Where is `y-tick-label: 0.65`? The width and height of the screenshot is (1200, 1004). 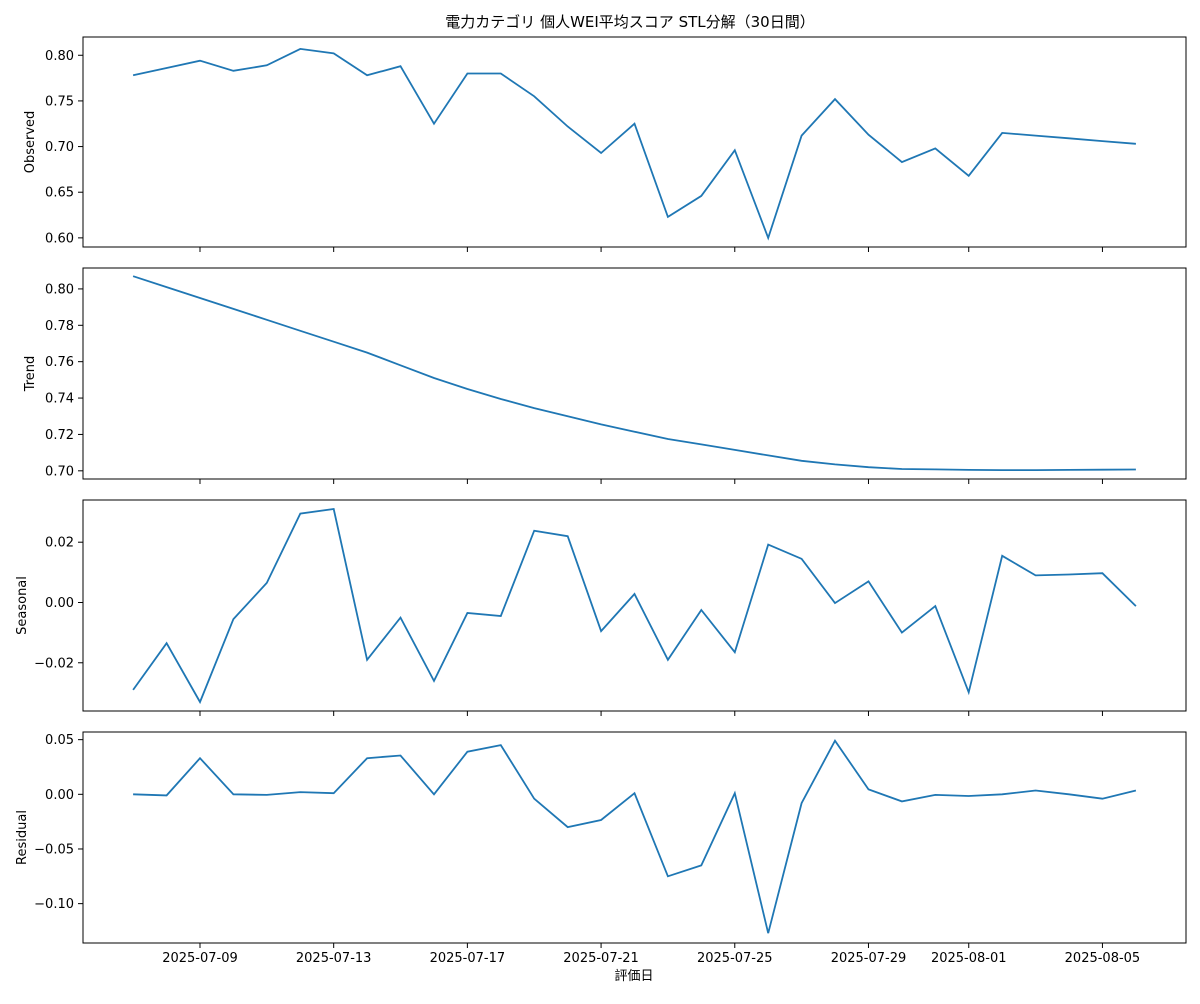 y-tick-label: 0.65 is located at coordinates (59, 193).